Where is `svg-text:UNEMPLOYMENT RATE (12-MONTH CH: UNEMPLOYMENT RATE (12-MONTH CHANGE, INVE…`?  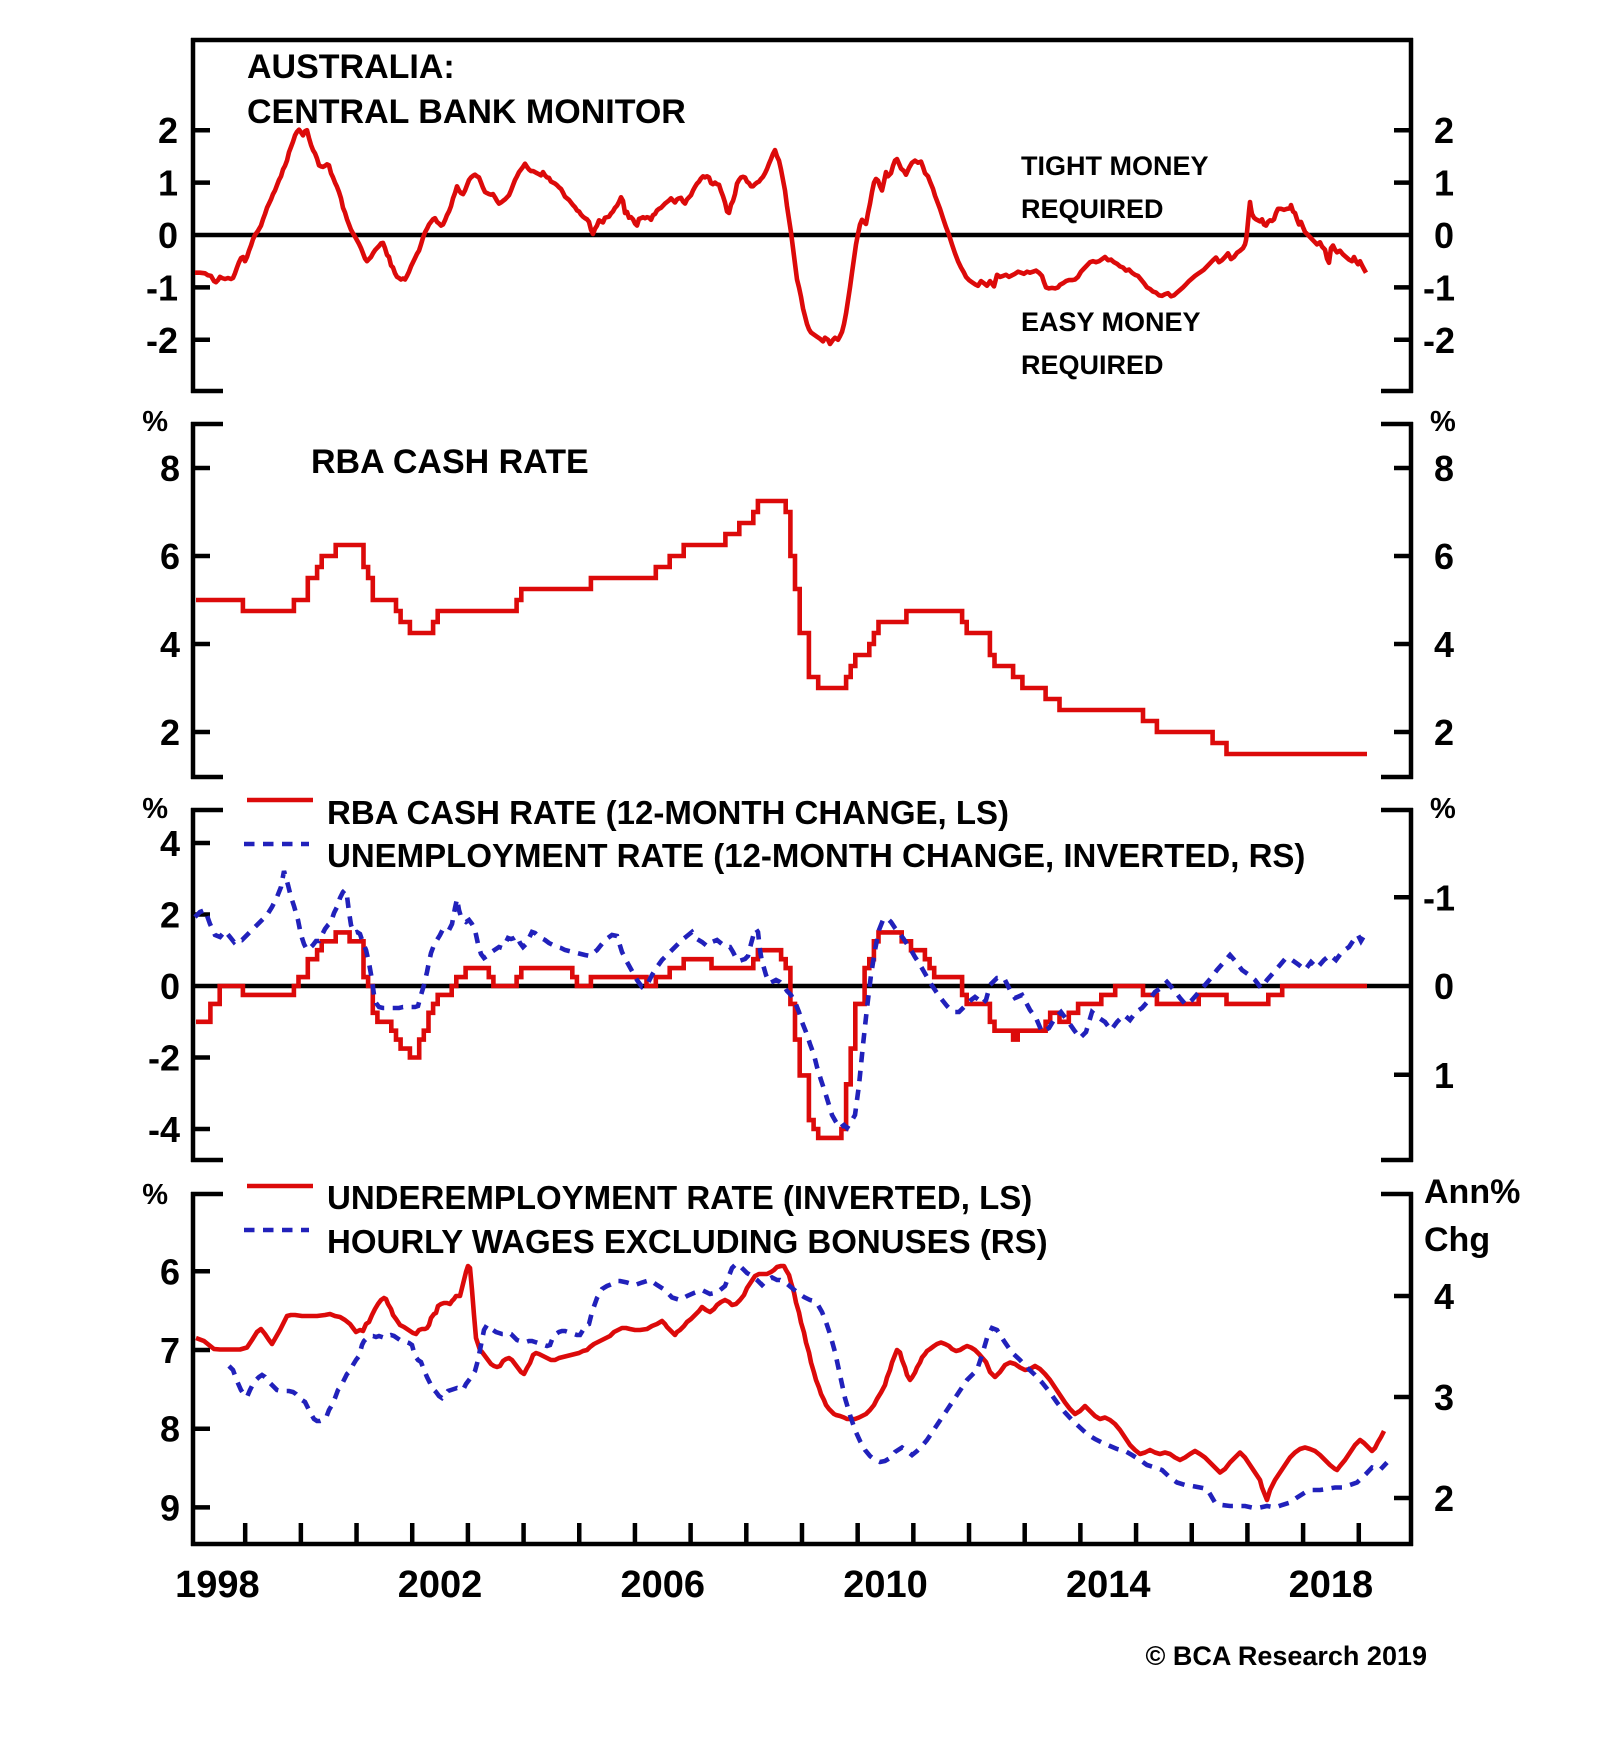 svg-text:UNEMPLOYMENT RATE (12-MONTH CH: UNEMPLOYMENT RATE (12-MONTH CHANGE, INVE… is located at coordinates (816, 855).